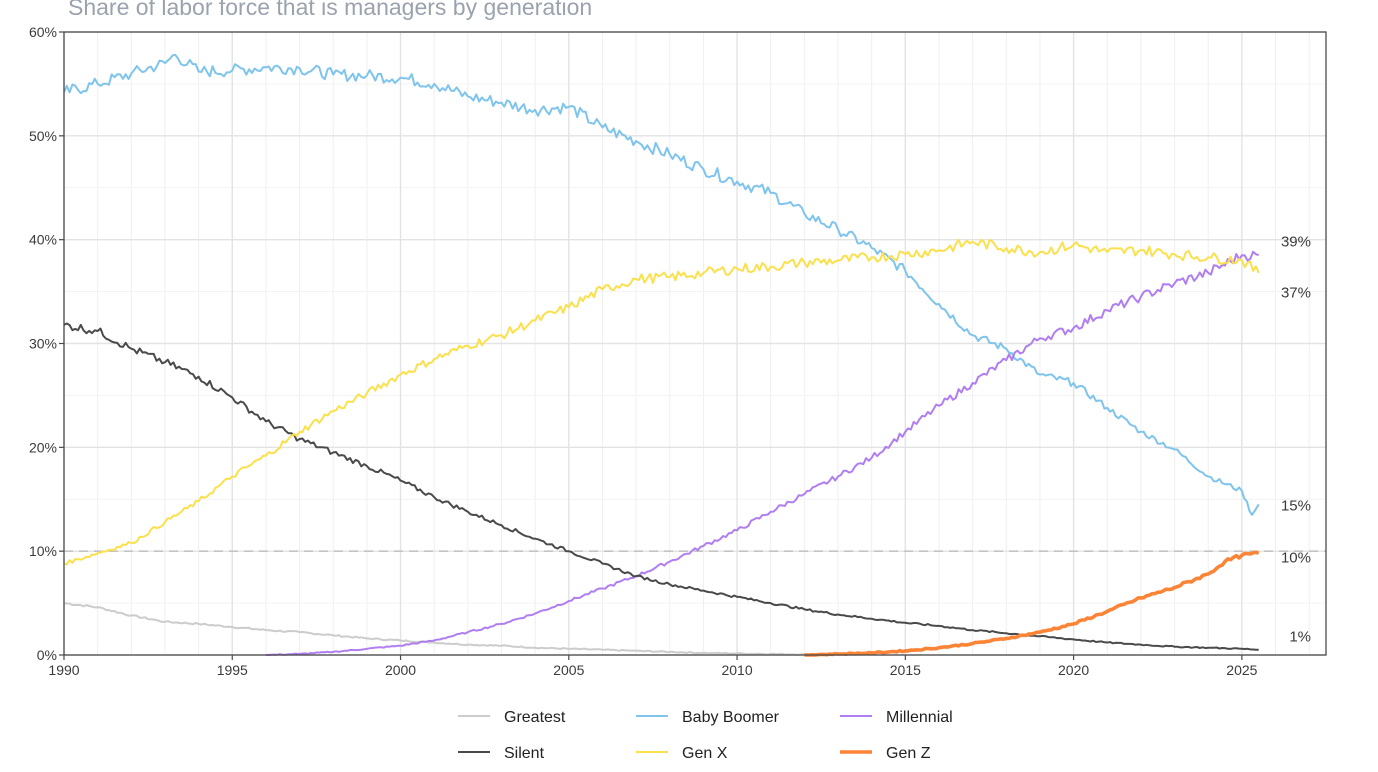 The image size is (1378, 772). I want to click on legend-item: Baby Boomer, so click(708, 717).